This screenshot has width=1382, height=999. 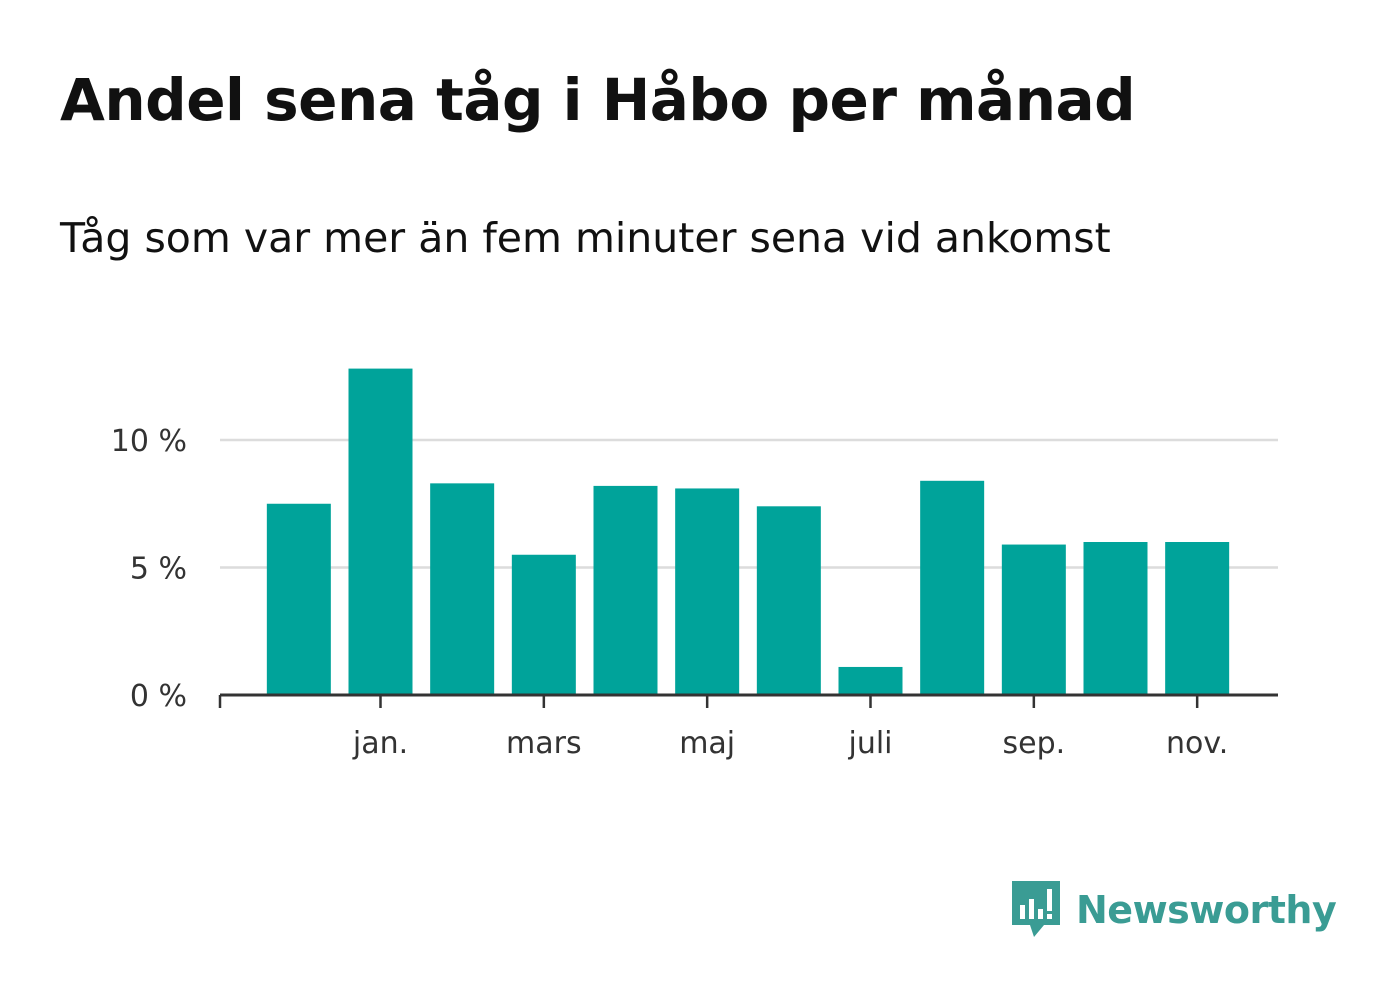 I want to click on y-tick-label: 10 %, so click(x=149, y=441).